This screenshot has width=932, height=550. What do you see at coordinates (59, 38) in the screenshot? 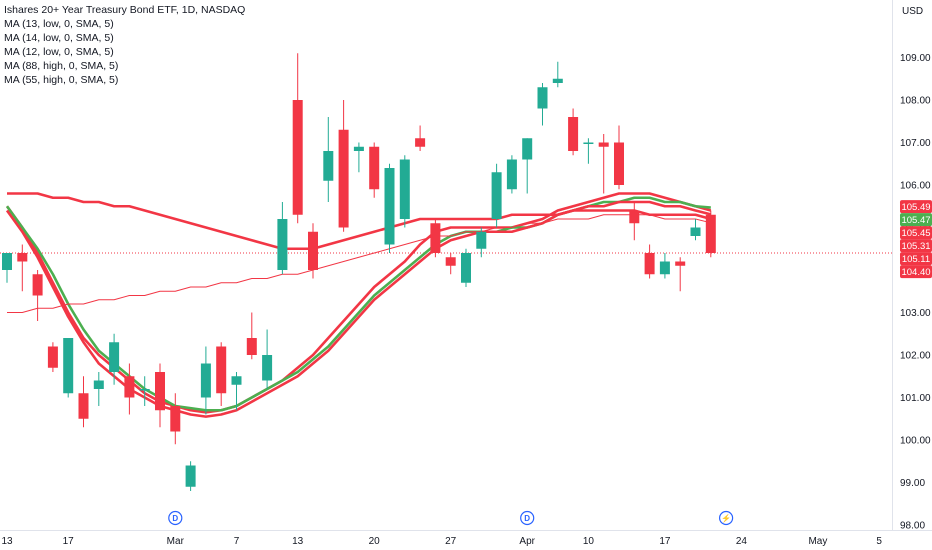
I see `legend-ma-14: MA (14, low, 0, SMA, 5)` at bounding box center [59, 38].